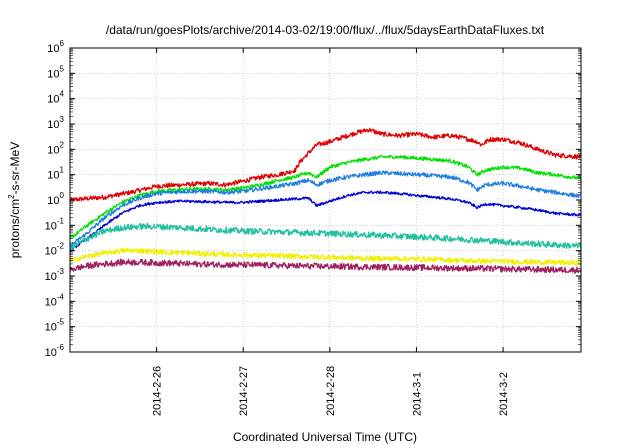  I want to click on y-tick-label: 10¹, so click(55, 174).